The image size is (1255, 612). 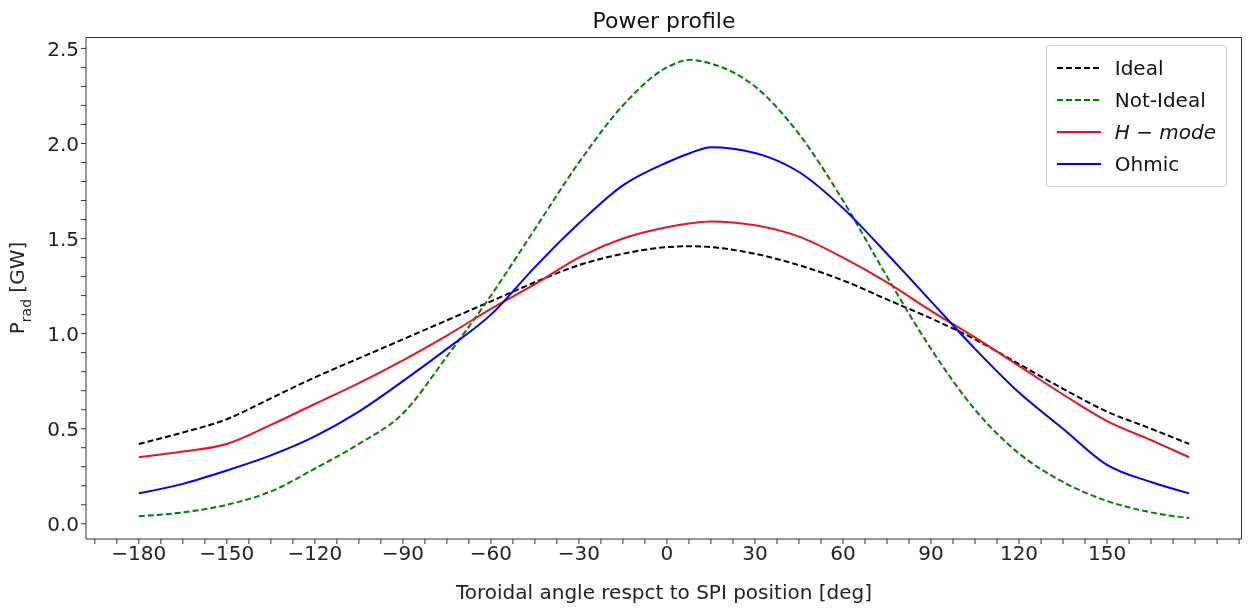 I want to click on x-tick-label: −180, so click(x=139, y=553).